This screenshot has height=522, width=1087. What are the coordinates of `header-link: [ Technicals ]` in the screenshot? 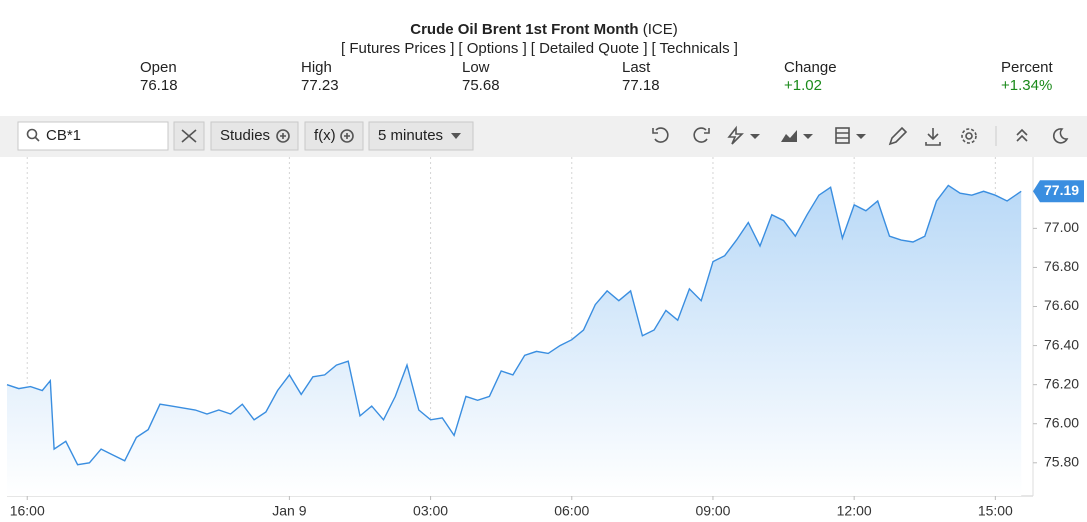 It's located at (694, 48).